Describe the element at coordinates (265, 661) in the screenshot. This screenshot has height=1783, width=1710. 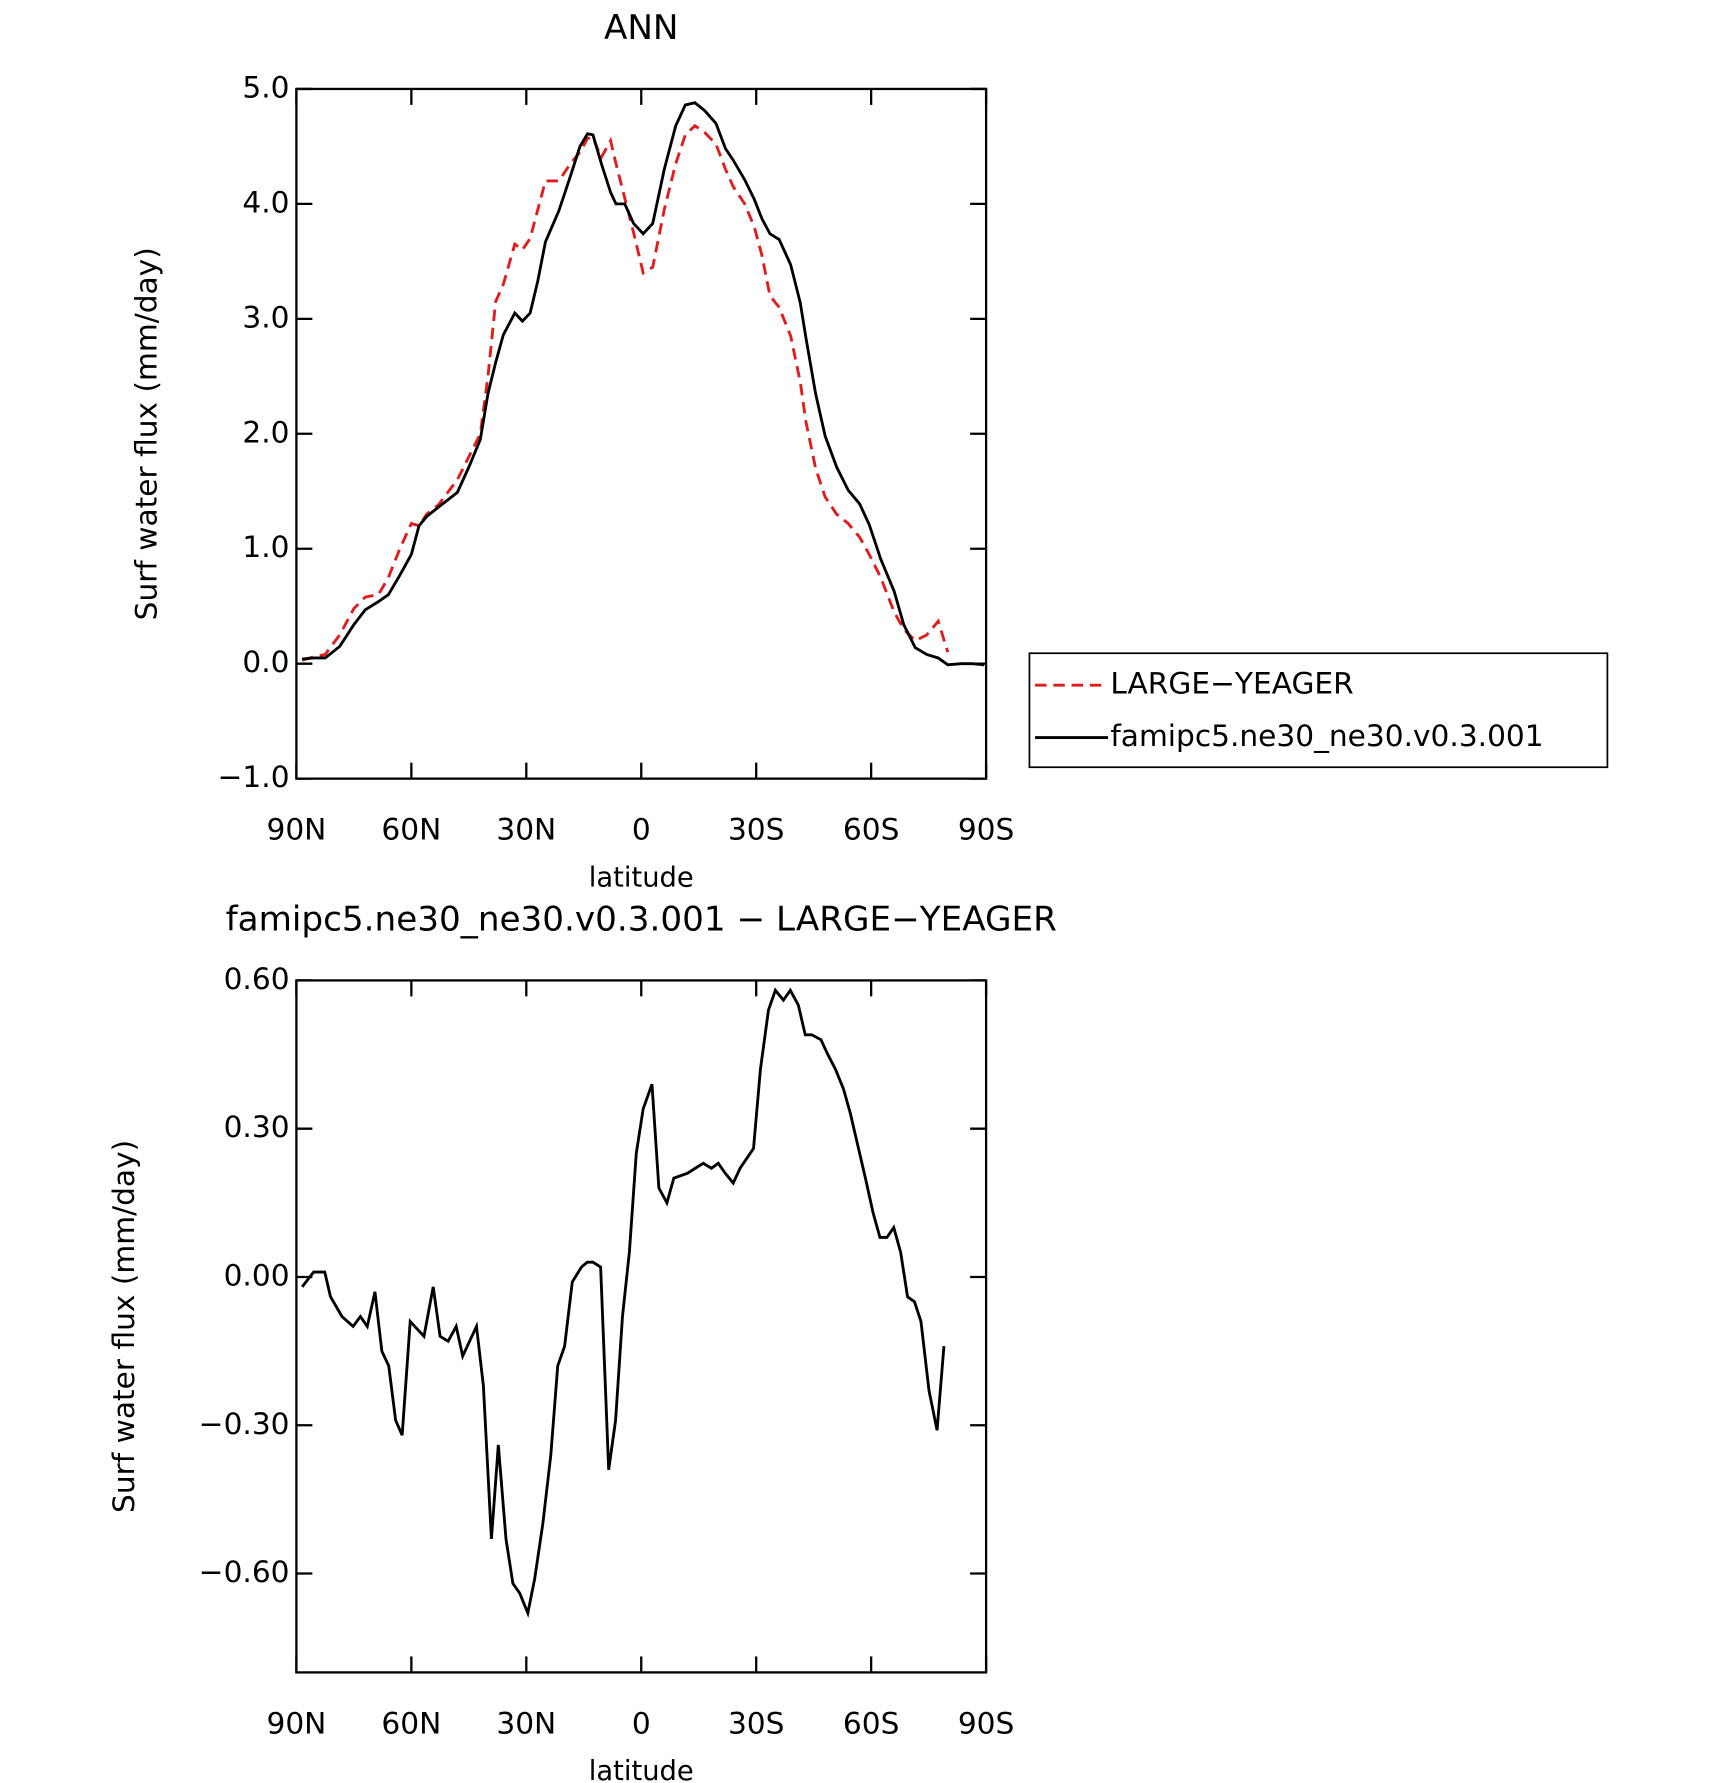
I see `y-tick-label: 0.0` at that location.